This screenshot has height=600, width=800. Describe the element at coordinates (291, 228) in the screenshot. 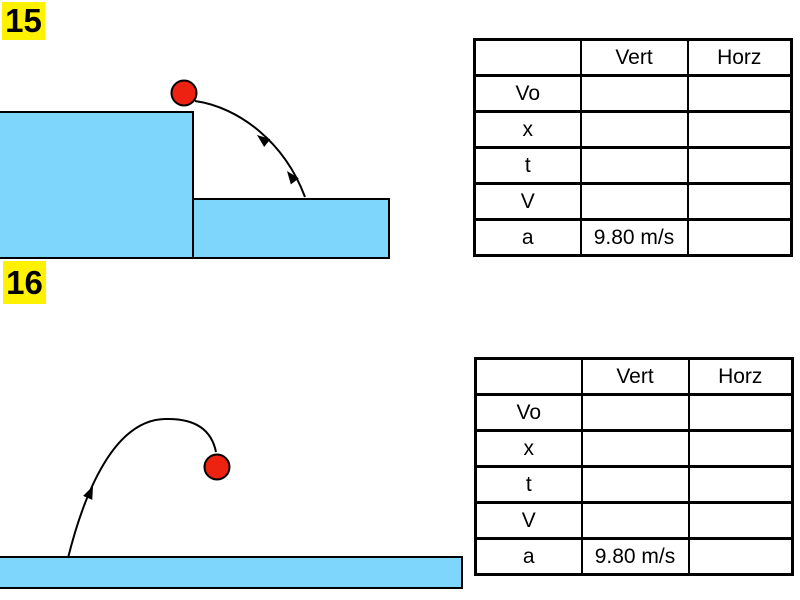

I see `lower-platform-shape` at that location.